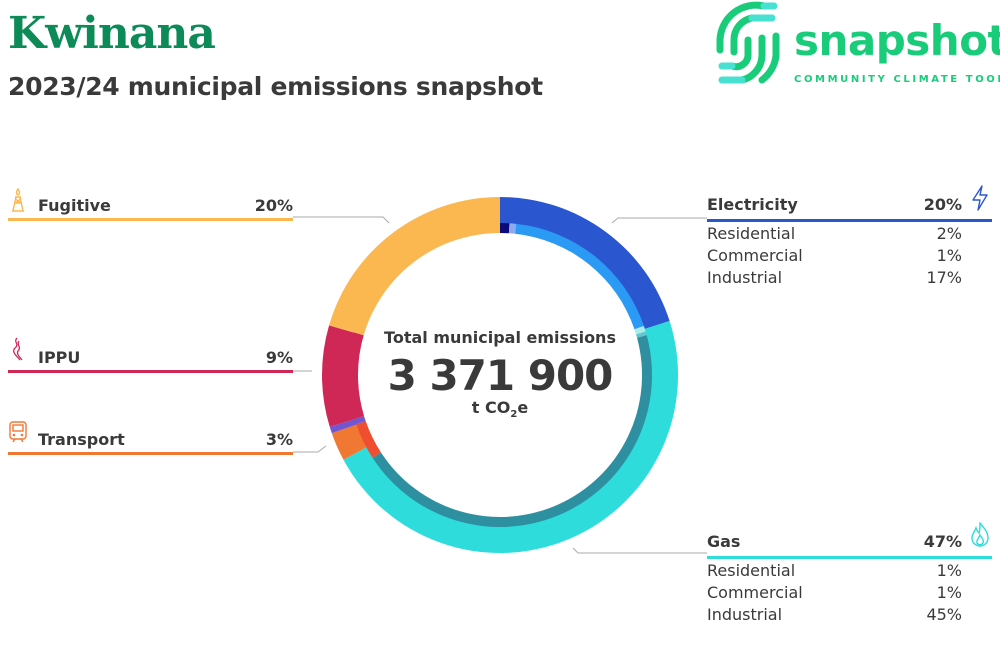  What do you see at coordinates (341, 220) in the screenshot?
I see `leader-line-fugitive` at bounding box center [341, 220].